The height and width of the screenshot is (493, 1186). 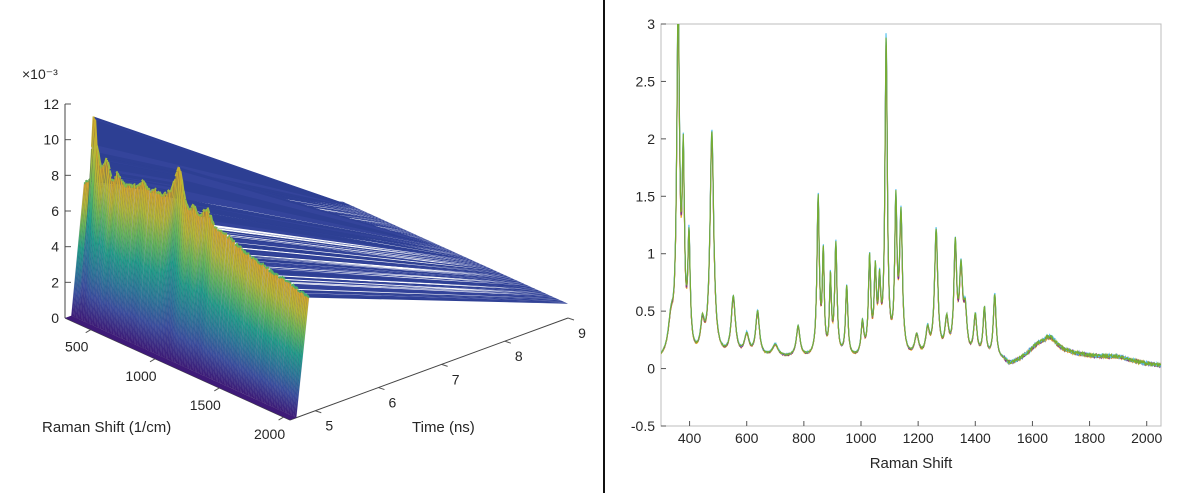 I want to click on x-tick-label: 1000, so click(x=140, y=376).